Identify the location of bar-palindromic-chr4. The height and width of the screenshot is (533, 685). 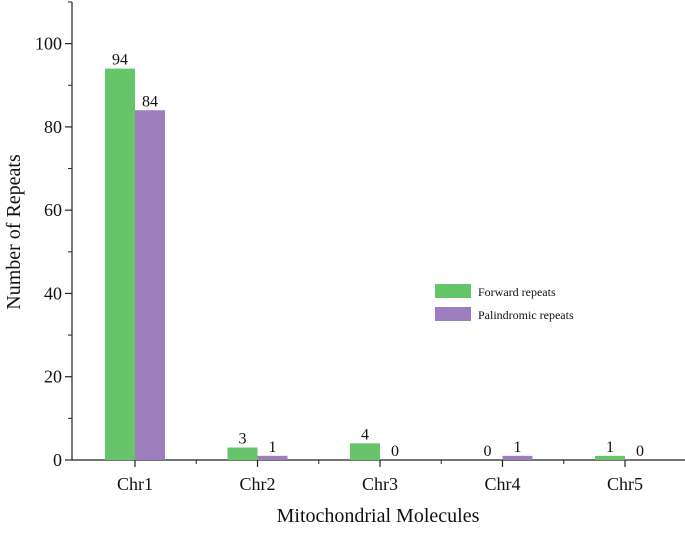
(517, 457).